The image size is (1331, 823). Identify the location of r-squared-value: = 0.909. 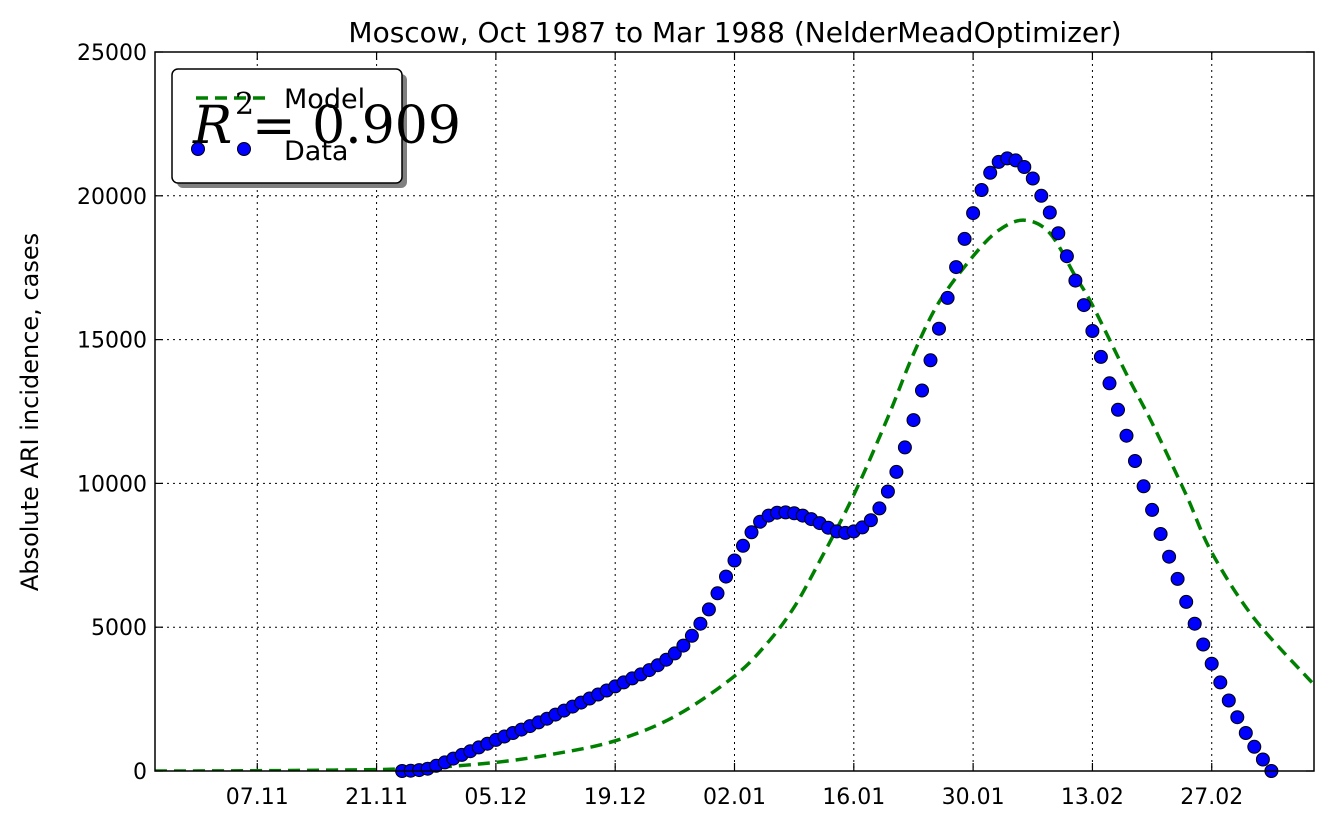
(356, 126).